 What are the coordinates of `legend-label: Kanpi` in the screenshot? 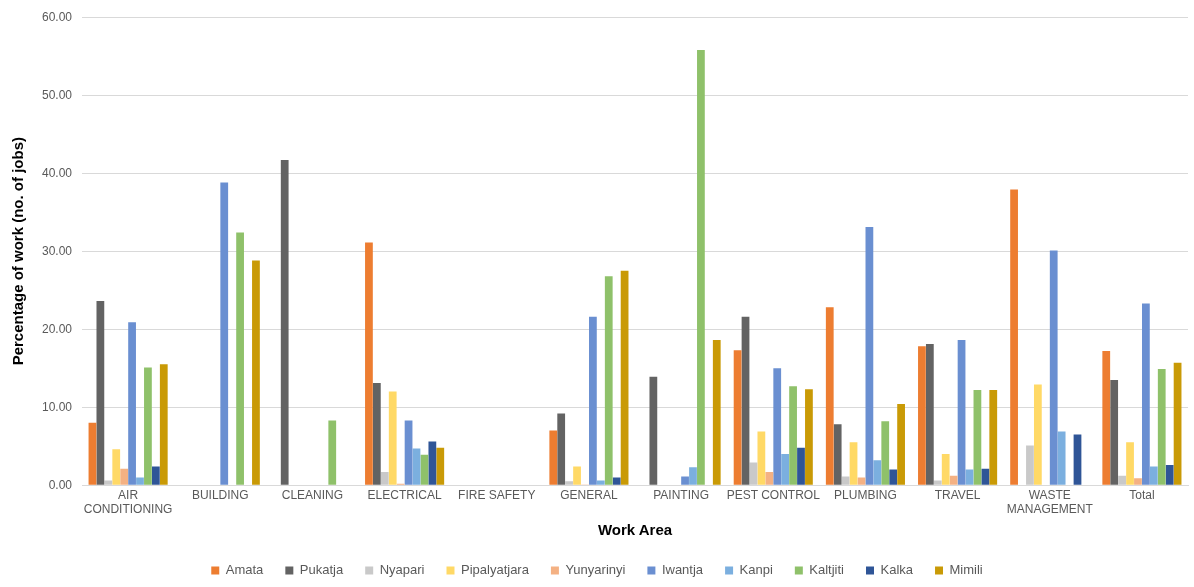 It's located at (756, 570).